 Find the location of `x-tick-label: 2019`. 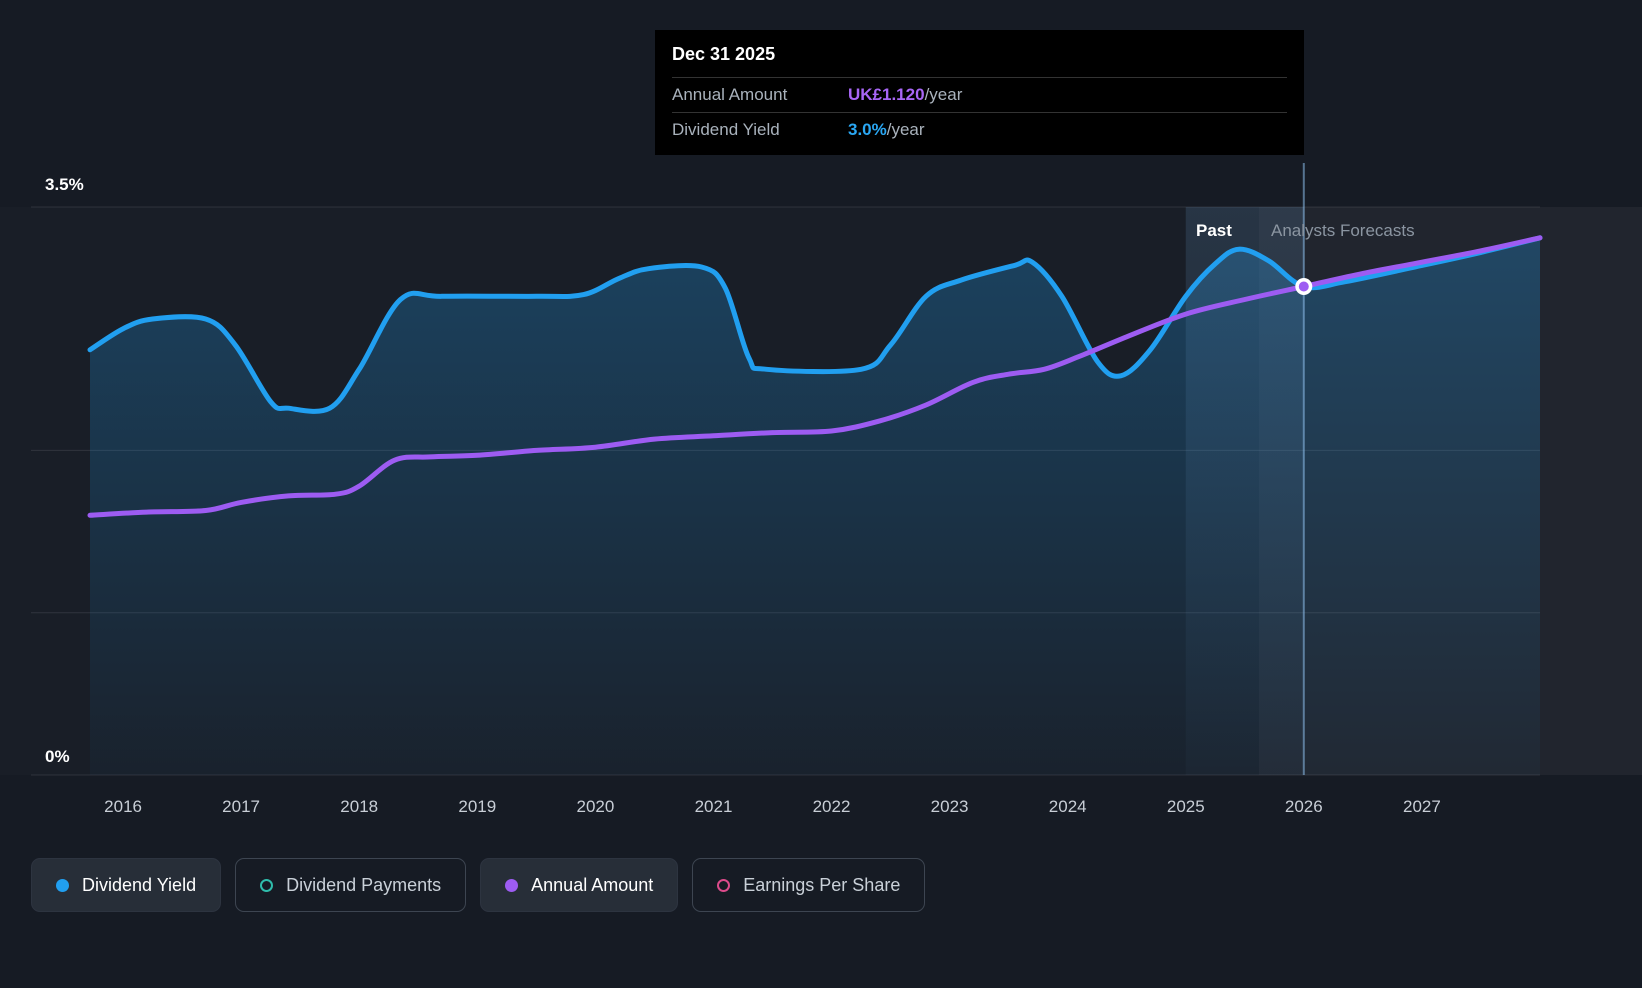

x-tick-label: 2019 is located at coordinates (477, 806).